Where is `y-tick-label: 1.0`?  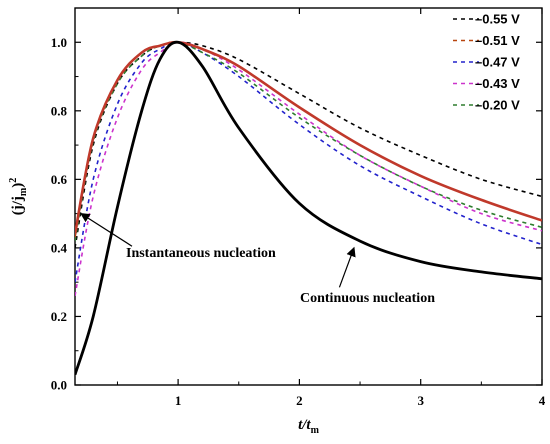
y-tick-label: 1.0 is located at coordinates (59, 42).